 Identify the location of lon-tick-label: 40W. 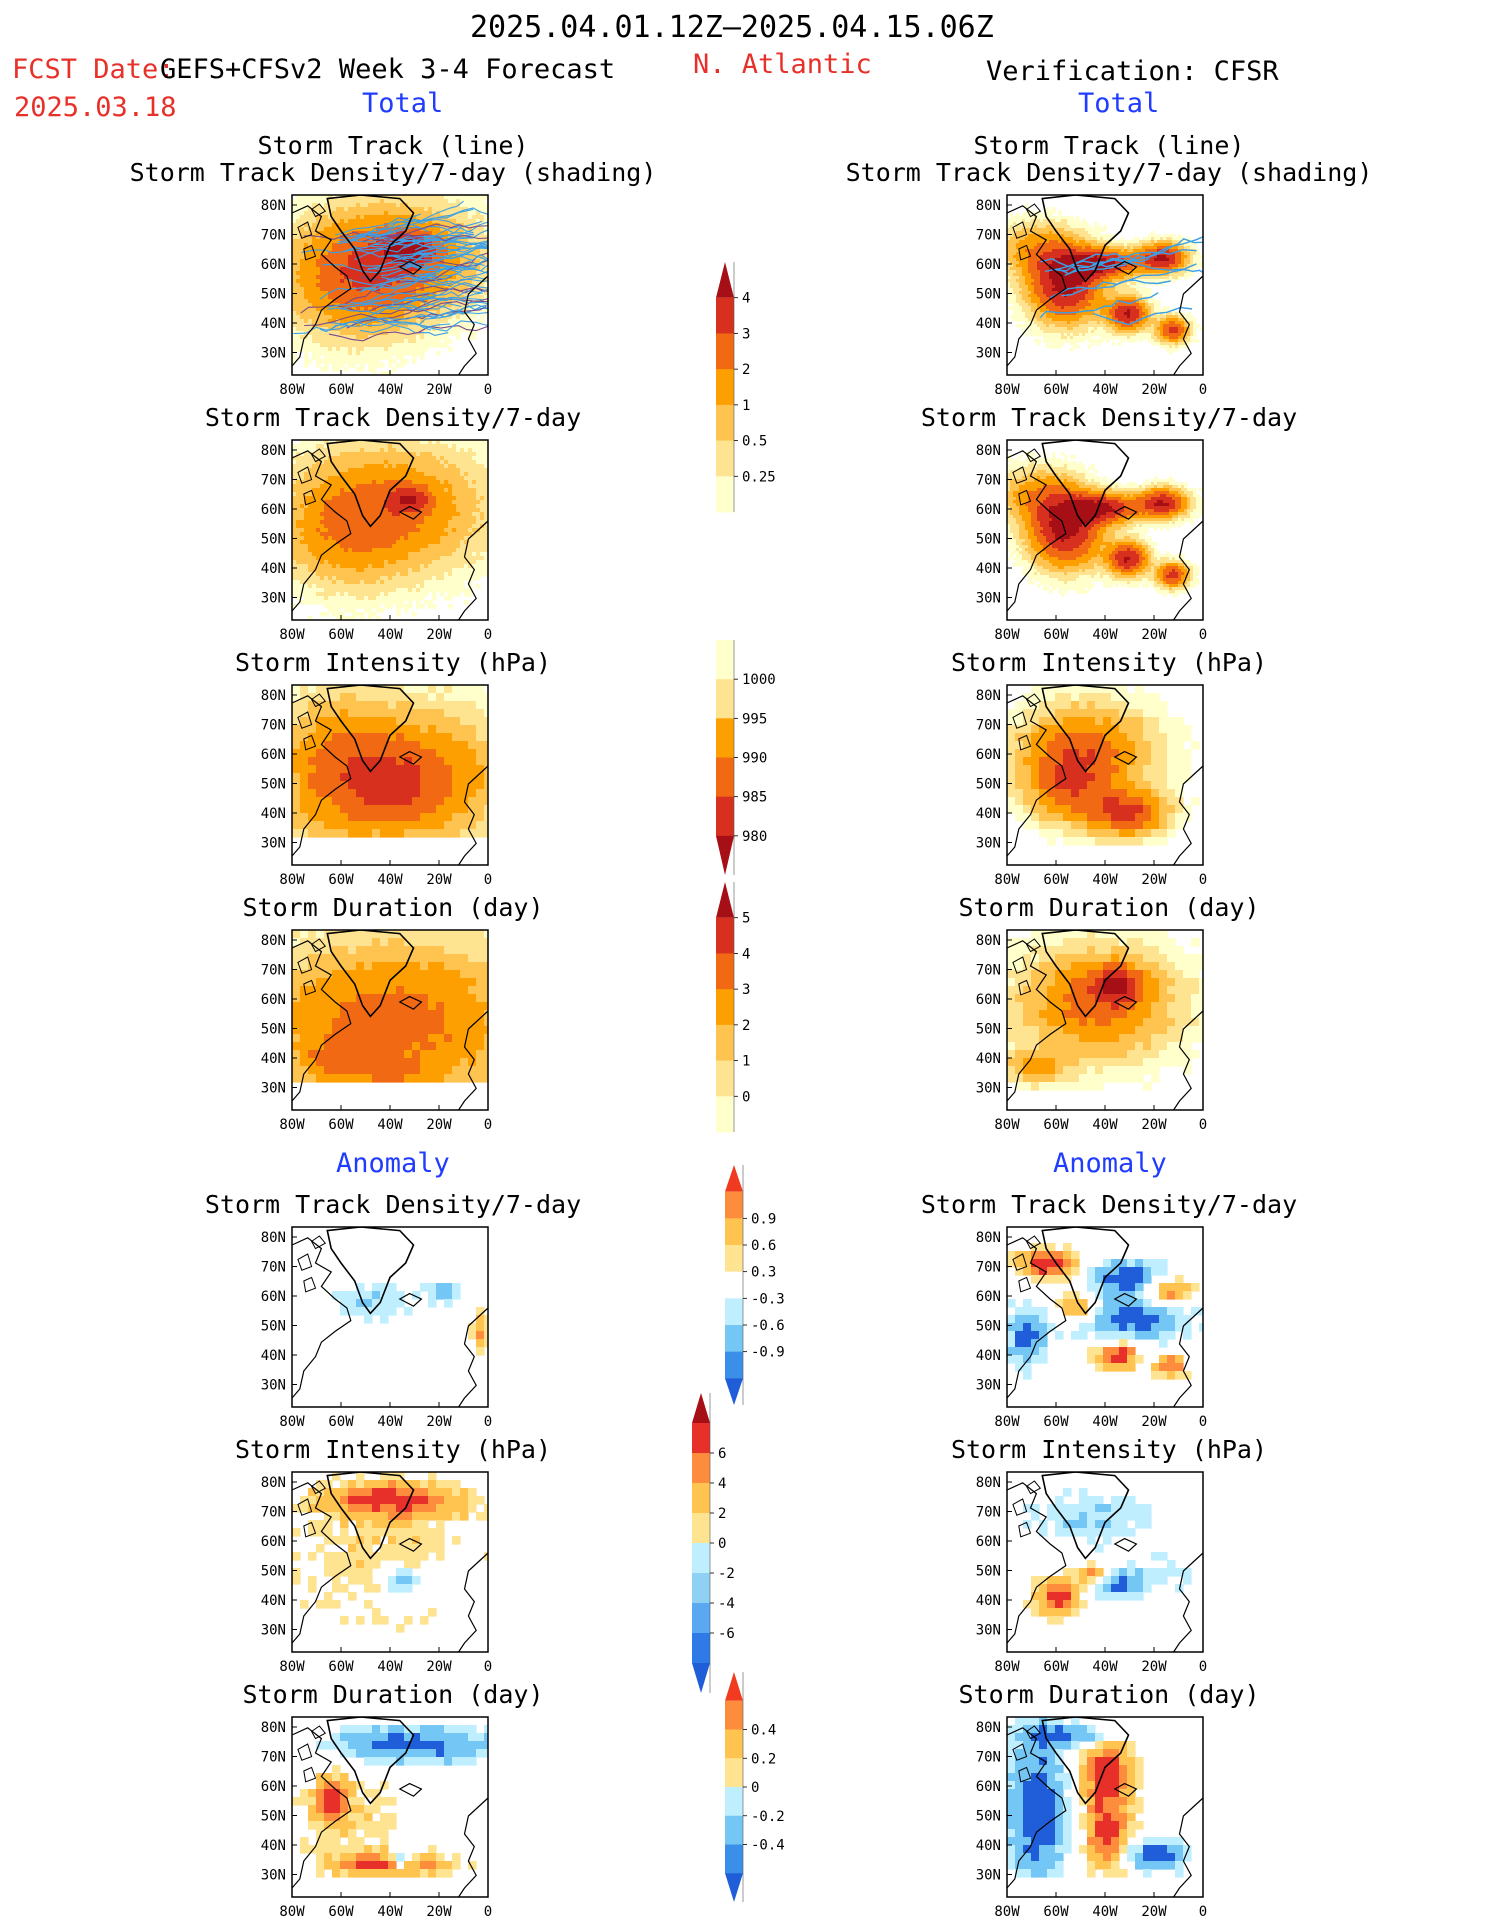
(390, 635).